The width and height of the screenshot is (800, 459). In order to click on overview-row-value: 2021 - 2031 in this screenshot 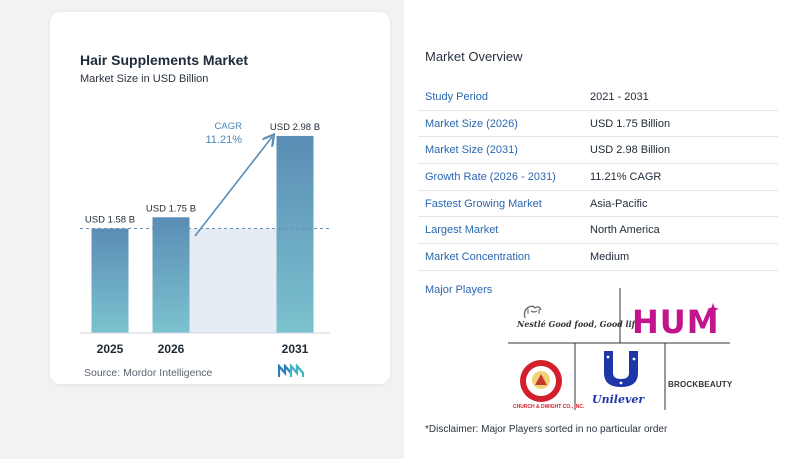, I will do `click(619, 96)`.